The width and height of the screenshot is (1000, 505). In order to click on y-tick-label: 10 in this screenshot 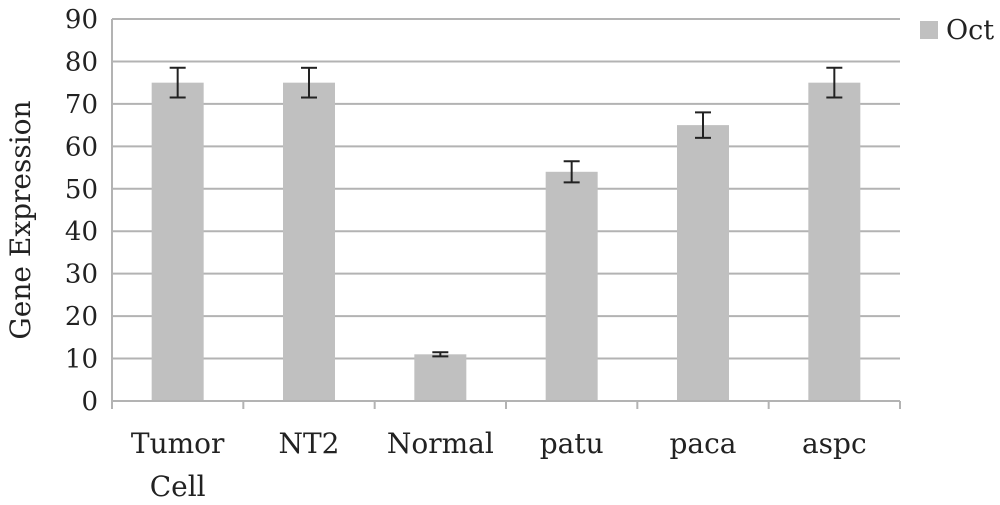, I will do `click(81, 360)`.